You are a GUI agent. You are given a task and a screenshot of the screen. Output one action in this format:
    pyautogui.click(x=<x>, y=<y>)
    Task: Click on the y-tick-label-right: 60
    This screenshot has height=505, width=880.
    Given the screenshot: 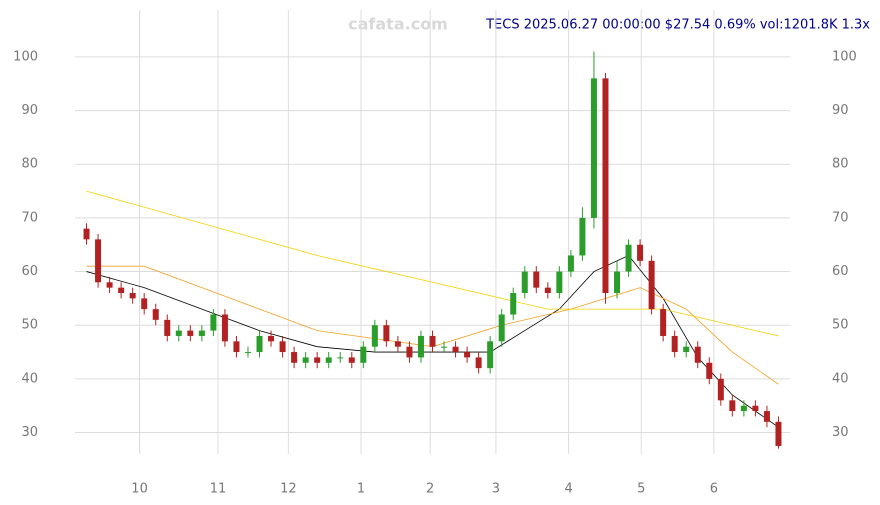 What is the action you would take?
    pyautogui.click(x=840, y=271)
    